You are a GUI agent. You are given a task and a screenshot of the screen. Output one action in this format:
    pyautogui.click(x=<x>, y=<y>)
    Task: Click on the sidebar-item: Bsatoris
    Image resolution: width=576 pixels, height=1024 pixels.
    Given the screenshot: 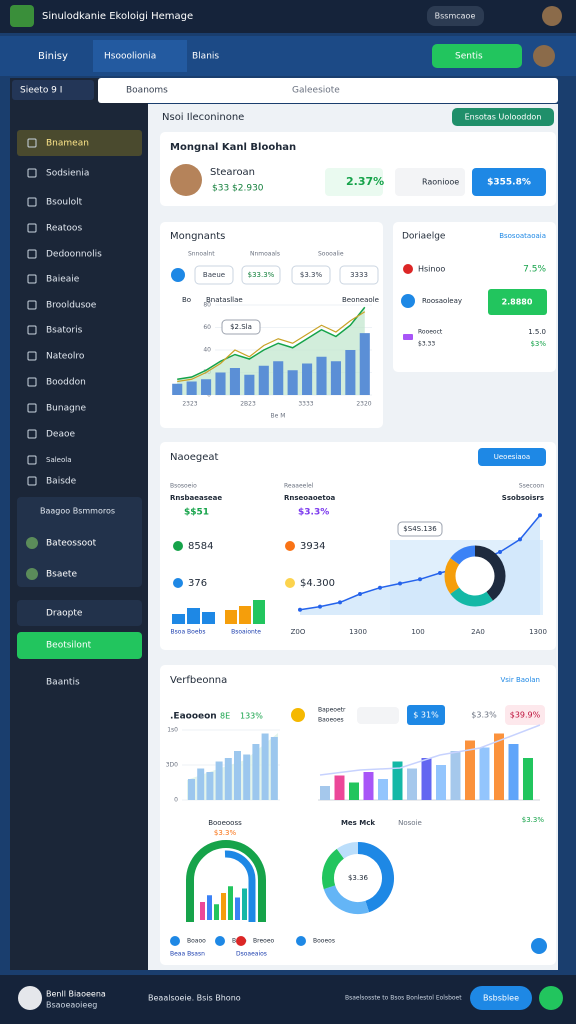 What is the action you would take?
    pyautogui.click(x=64, y=331)
    